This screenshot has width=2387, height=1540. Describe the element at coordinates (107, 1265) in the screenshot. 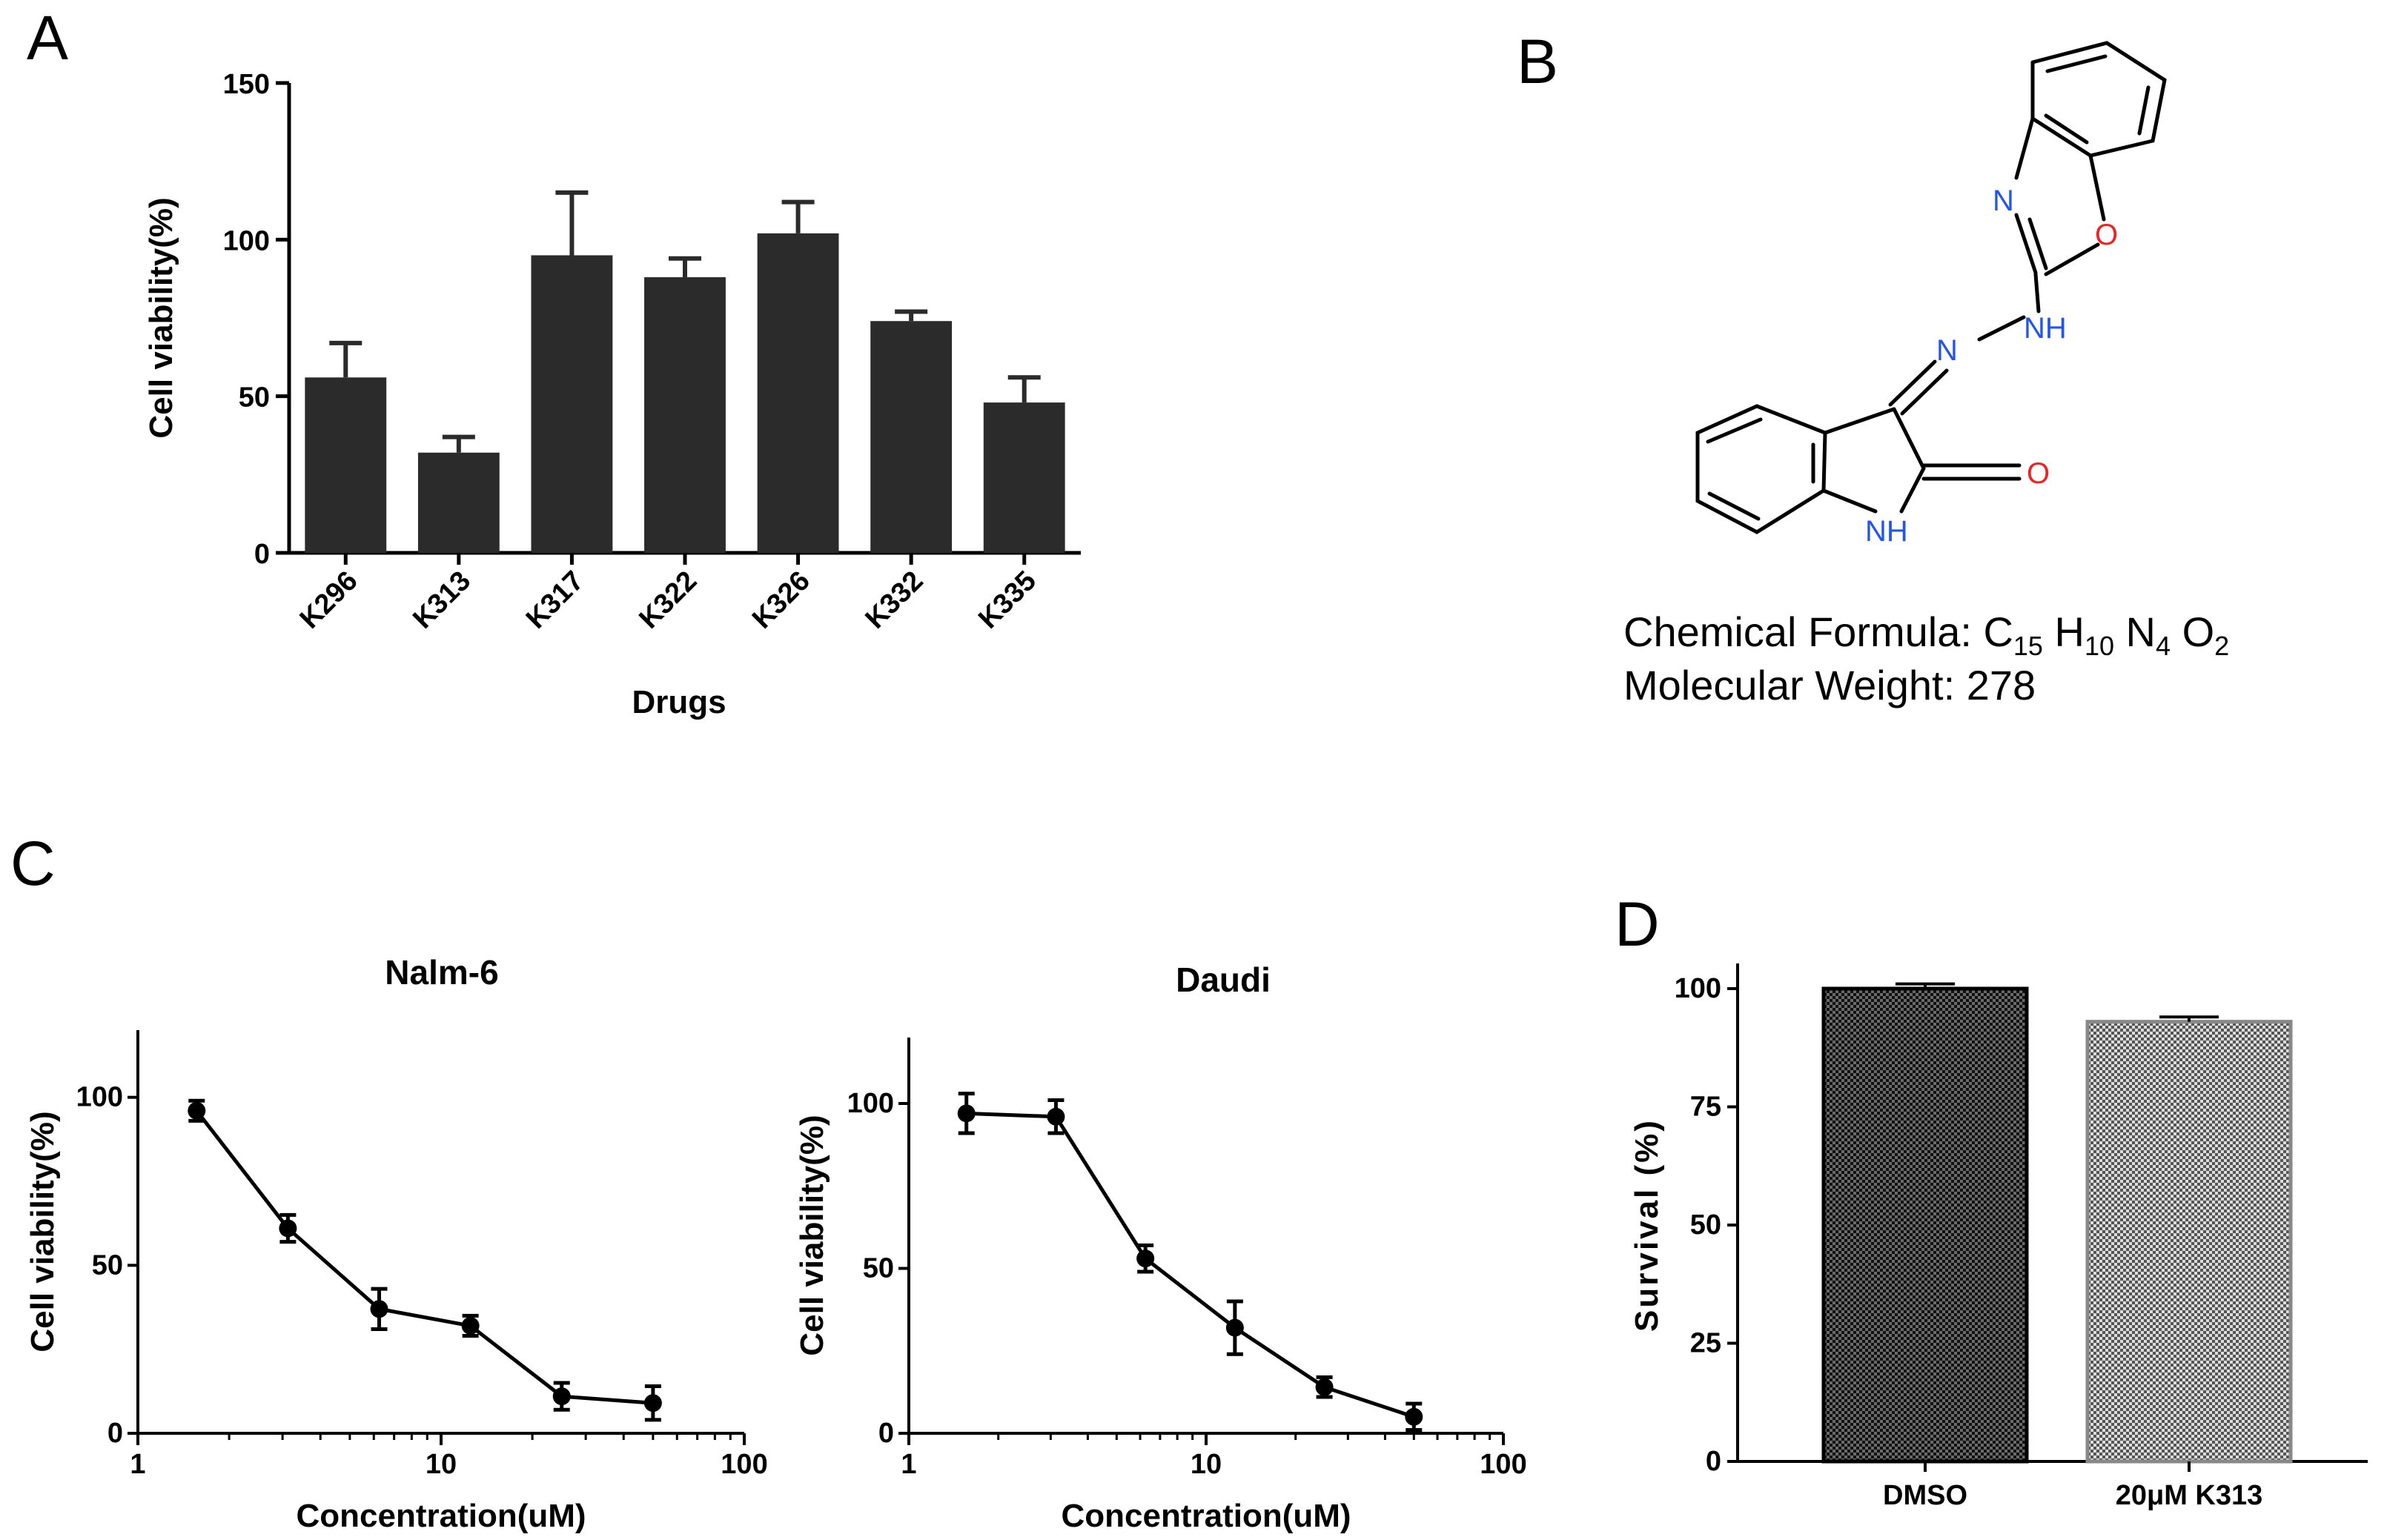

I see `c1-y-tick-label-1: 50` at that location.